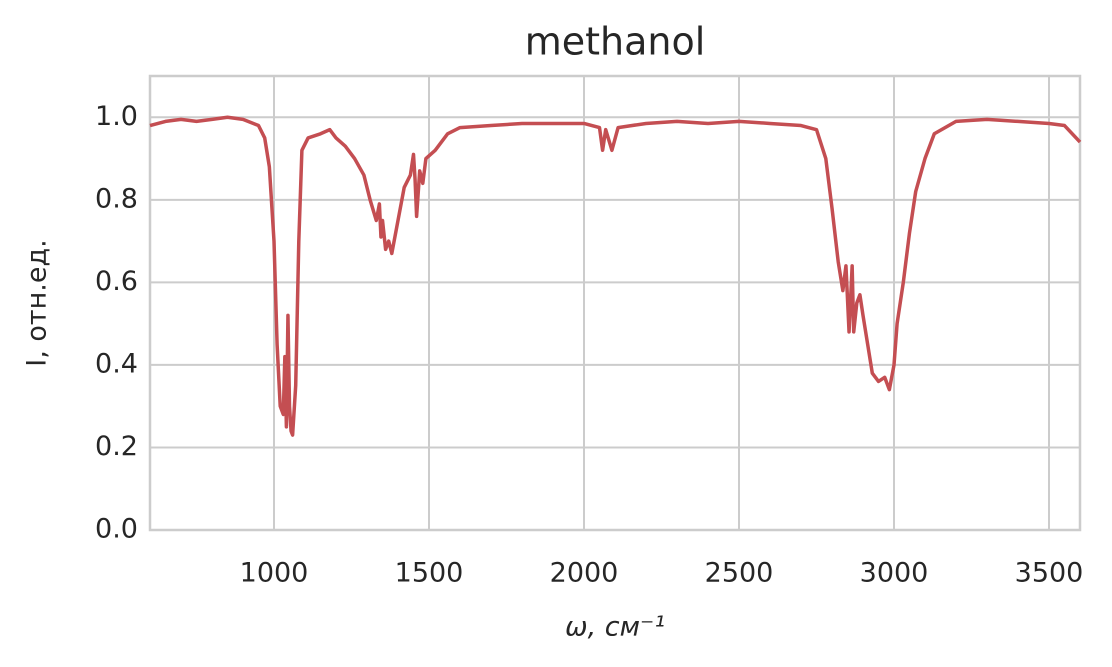  I want to click on y-tick-label: 1.0, so click(116, 116).